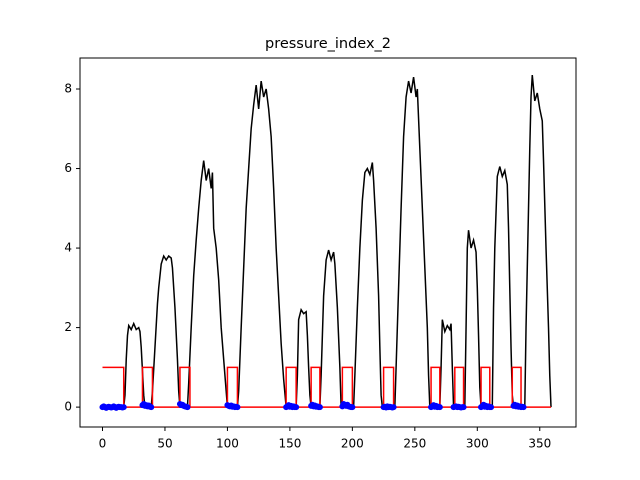  Describe the element at coordinates (477, 444) in the screenshot. I see `x-tick-label: 300` at that location.